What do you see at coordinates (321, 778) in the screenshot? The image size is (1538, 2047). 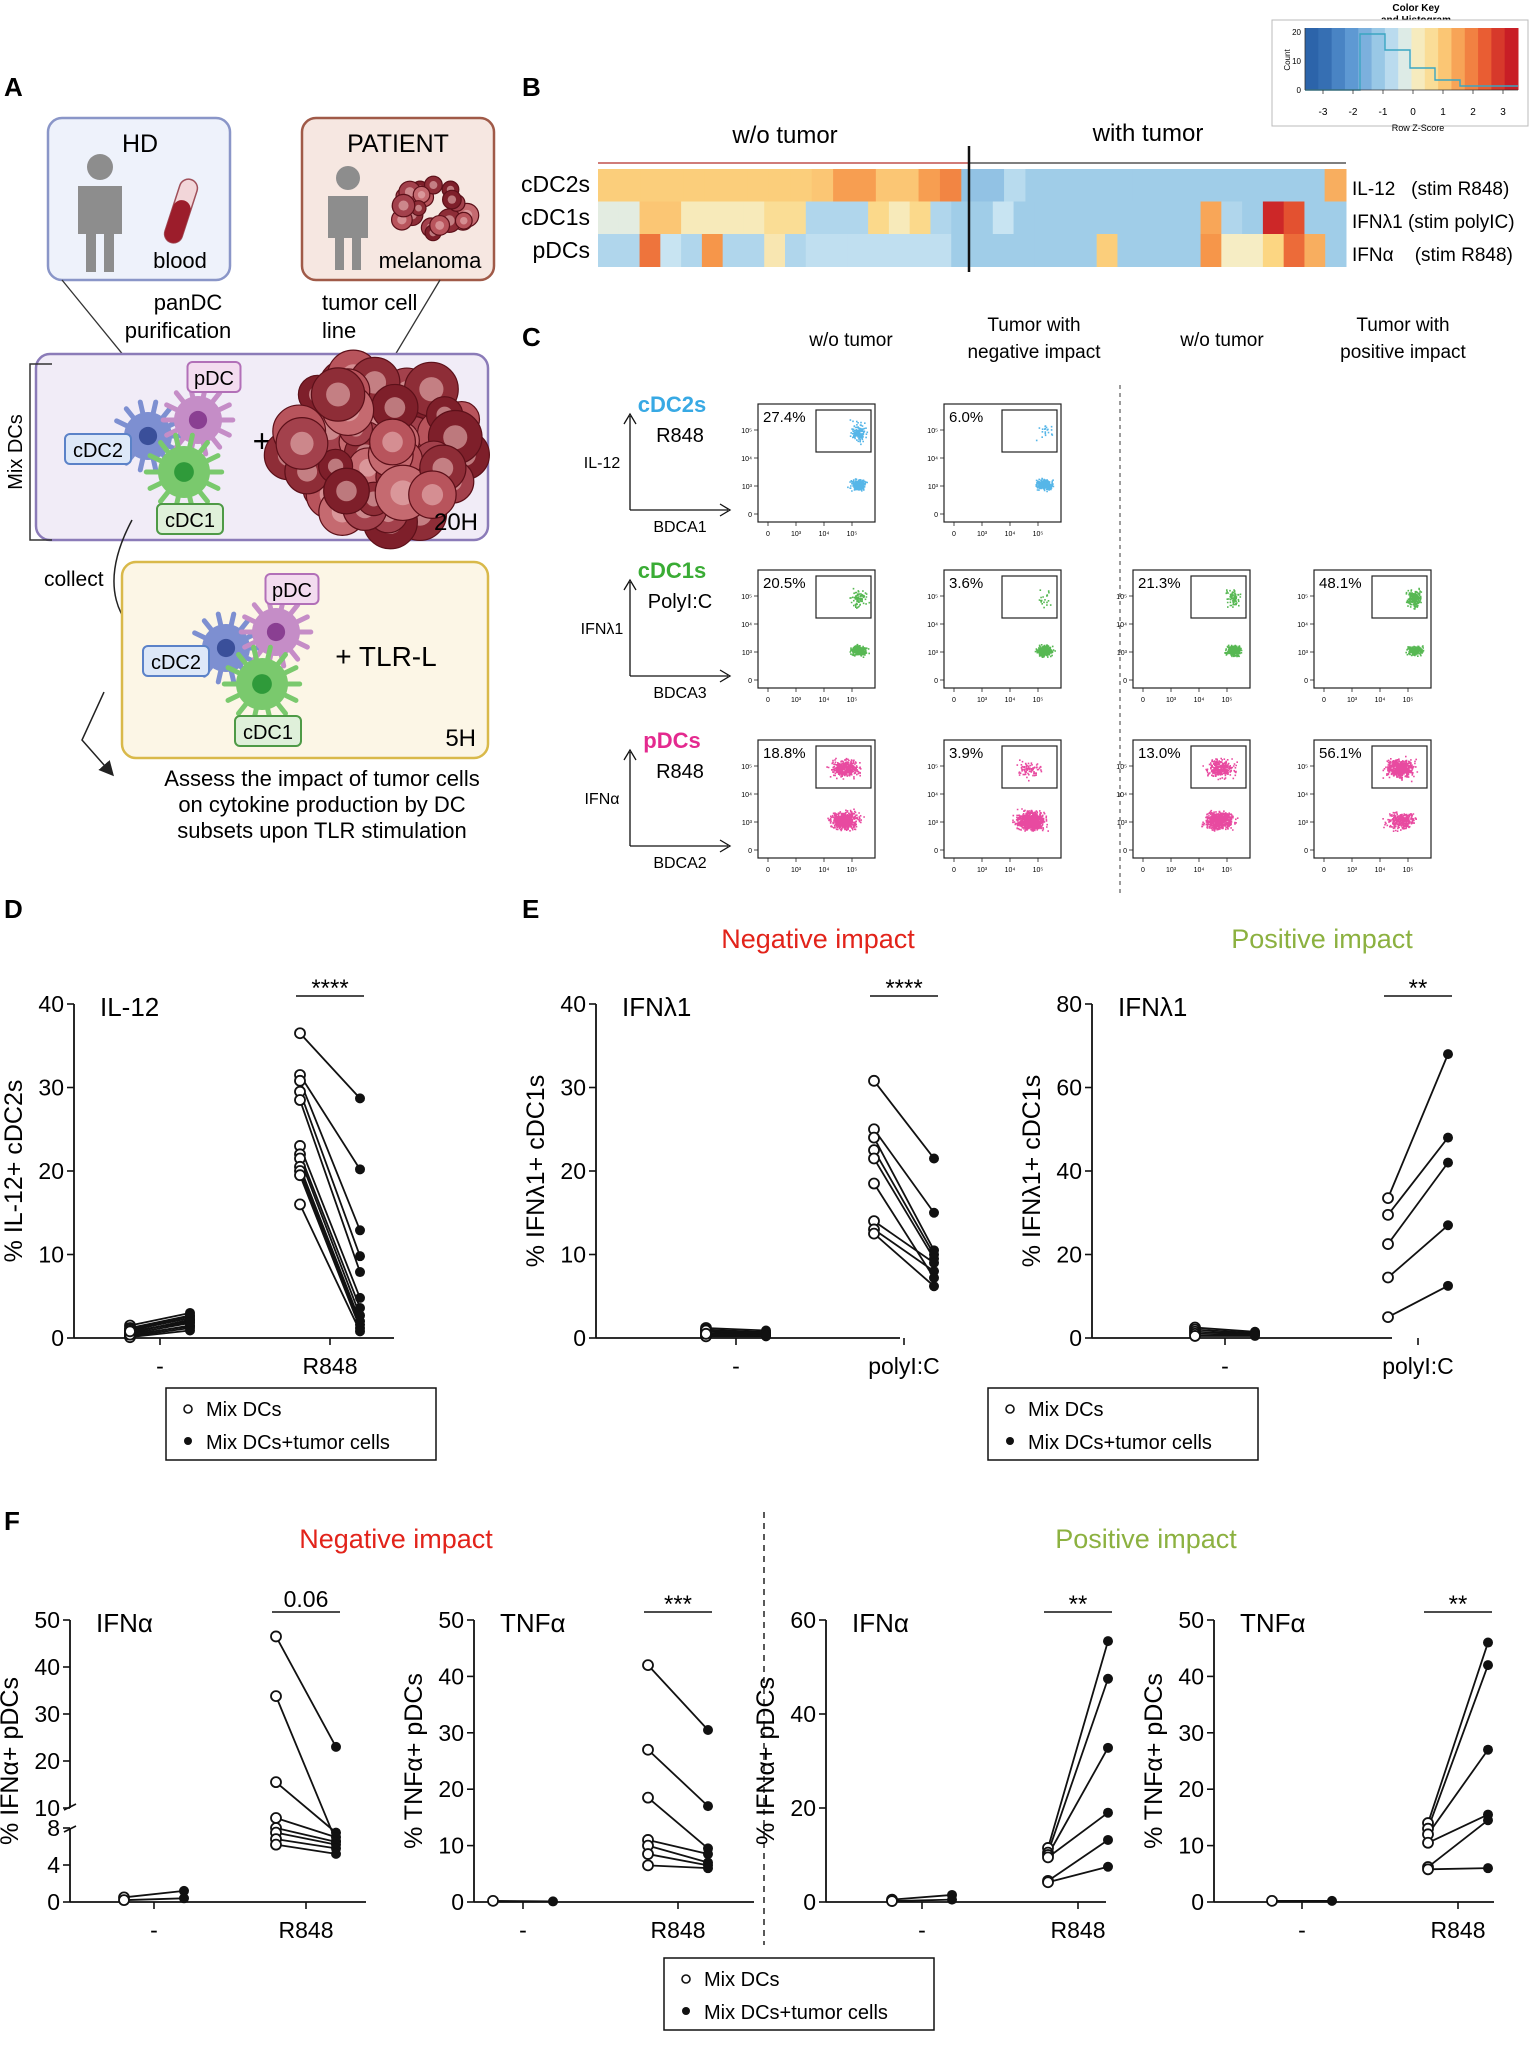 I see `assess-l1: Assess the impact of tumor cells` at bounding box center [321, 778].